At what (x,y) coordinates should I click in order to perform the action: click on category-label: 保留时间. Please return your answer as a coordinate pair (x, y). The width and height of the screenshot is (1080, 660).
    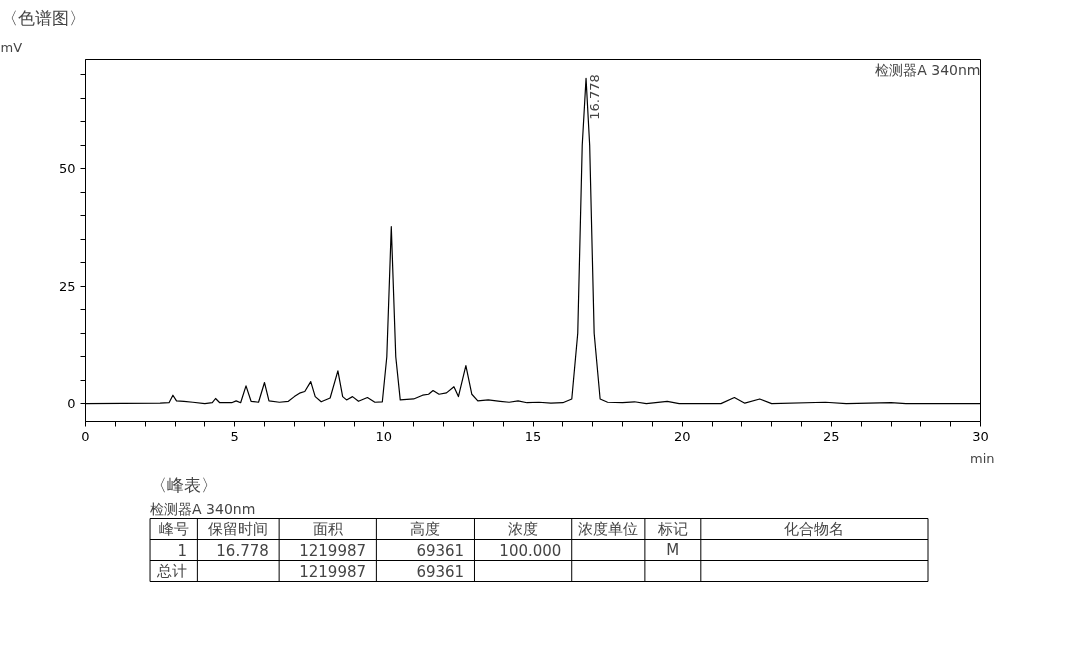
    Looking at the image, I should click on (238, 529).